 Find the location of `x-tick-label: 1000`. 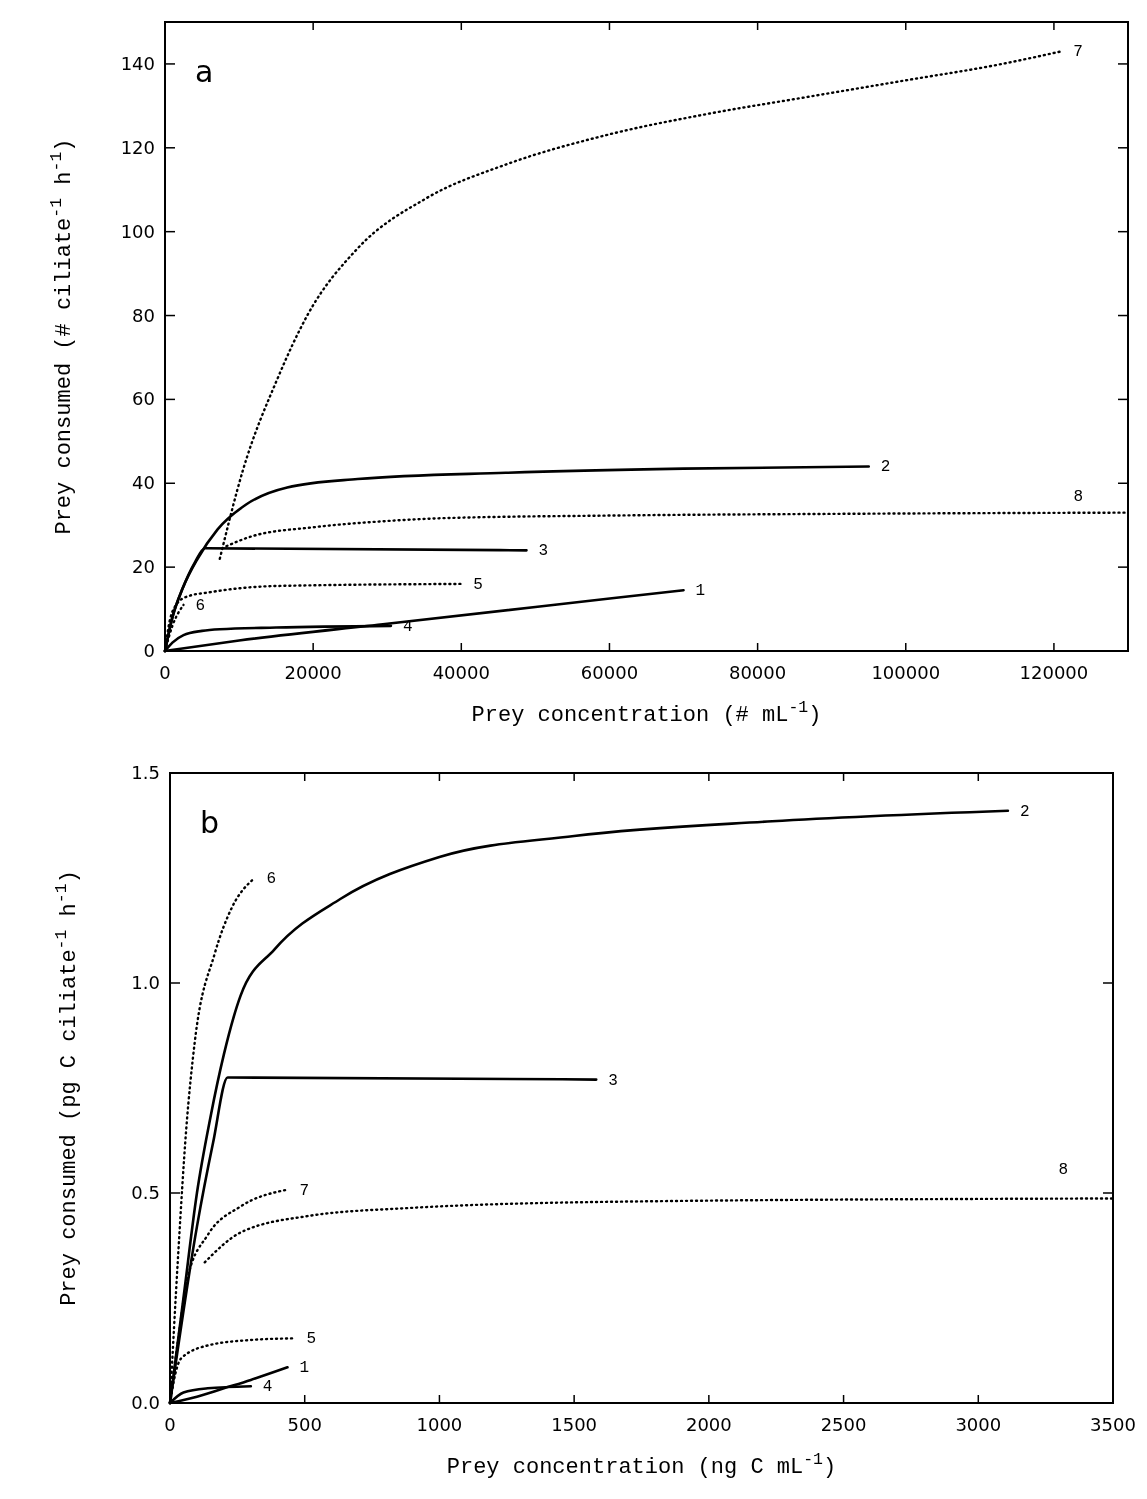

x-tick-label: 1000 is located at coordinates (439, 1424).